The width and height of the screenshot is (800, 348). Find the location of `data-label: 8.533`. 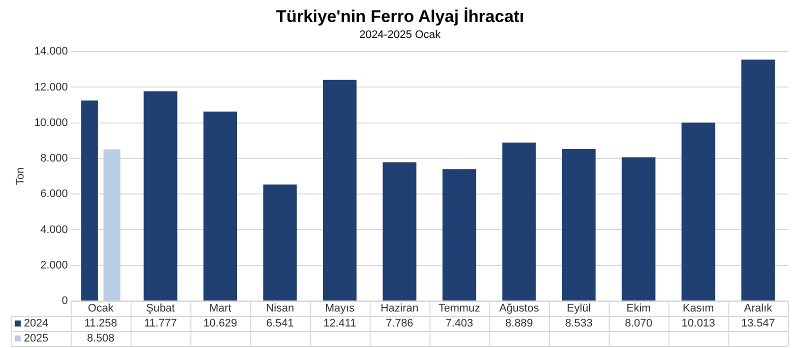

data-label: 8.533 is located at coordinates (579, 324).